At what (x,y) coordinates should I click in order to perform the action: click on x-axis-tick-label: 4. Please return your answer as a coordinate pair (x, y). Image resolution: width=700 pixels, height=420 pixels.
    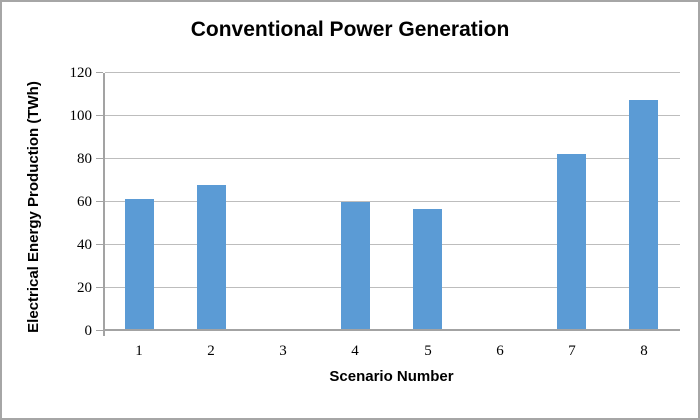
    Looking at the image, I should click on (355, 351).